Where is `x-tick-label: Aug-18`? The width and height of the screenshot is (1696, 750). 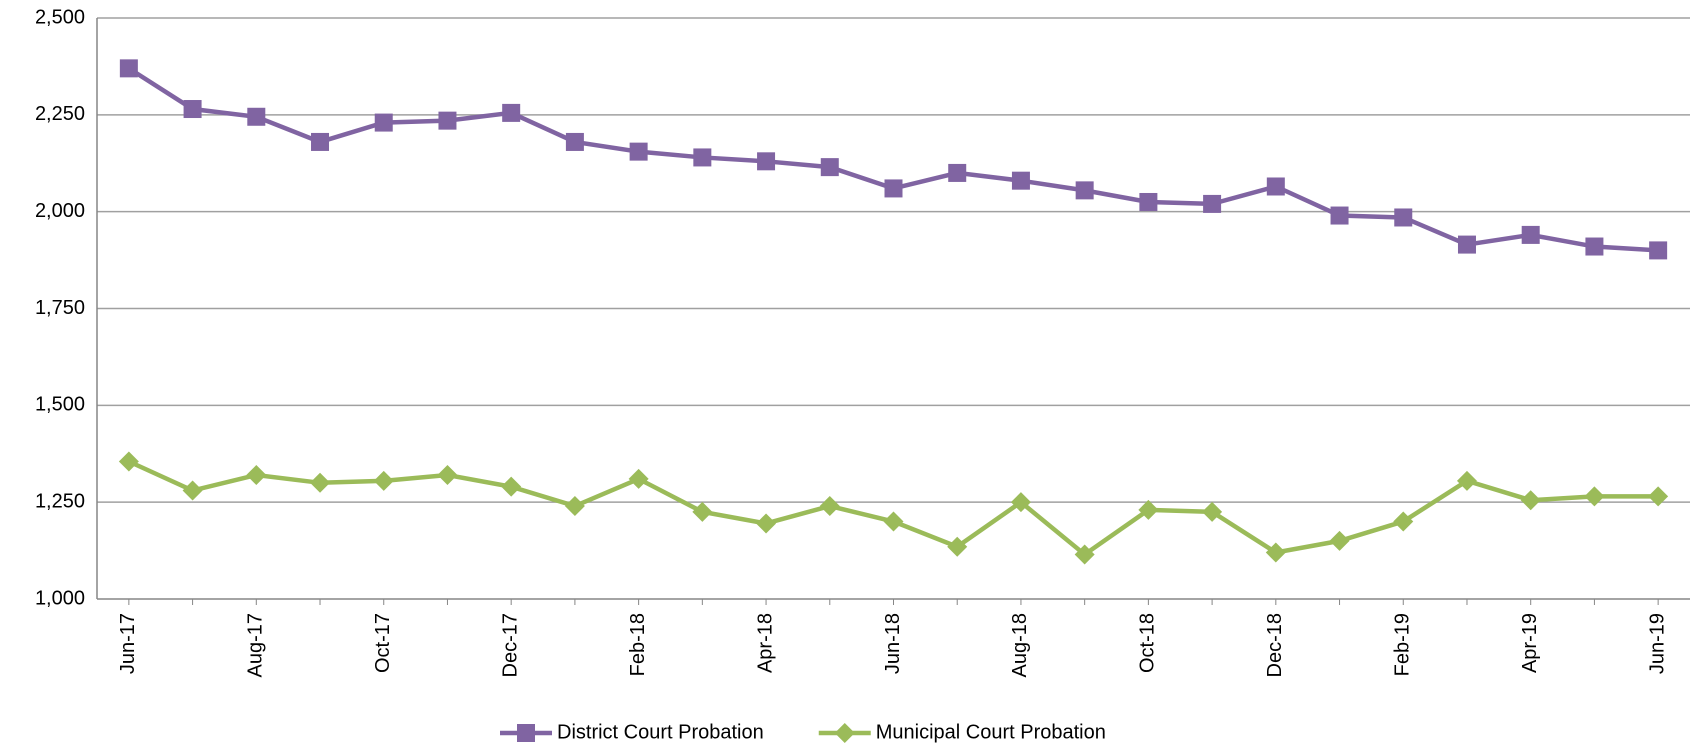 x-tick-label: Aug-18 is located at coordinates (1020, 645).